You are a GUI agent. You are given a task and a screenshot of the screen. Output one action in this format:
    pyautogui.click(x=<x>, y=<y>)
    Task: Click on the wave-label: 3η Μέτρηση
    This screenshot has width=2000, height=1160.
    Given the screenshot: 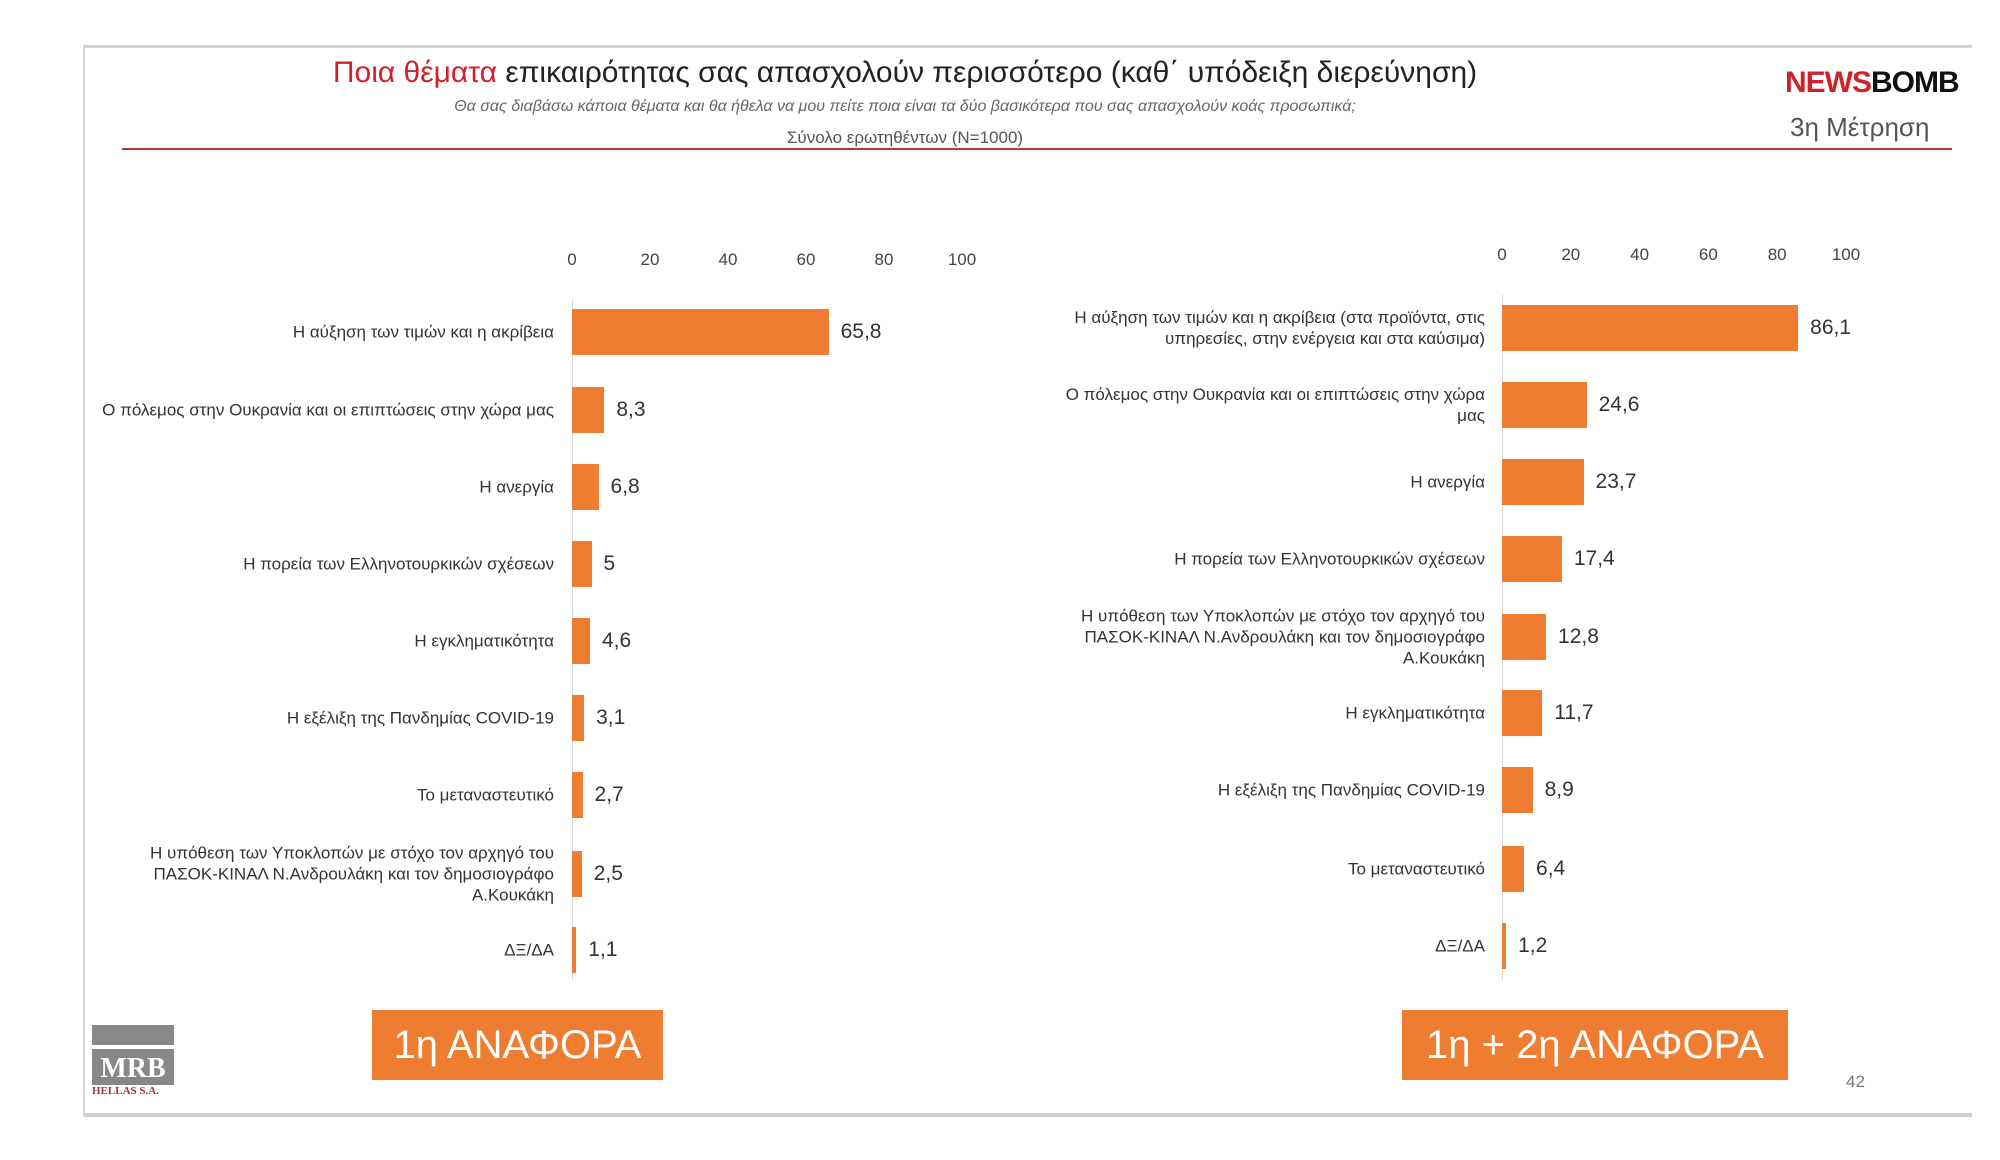 What is the action you would take?
    pyautogui.click(x=1860, y=127)
    